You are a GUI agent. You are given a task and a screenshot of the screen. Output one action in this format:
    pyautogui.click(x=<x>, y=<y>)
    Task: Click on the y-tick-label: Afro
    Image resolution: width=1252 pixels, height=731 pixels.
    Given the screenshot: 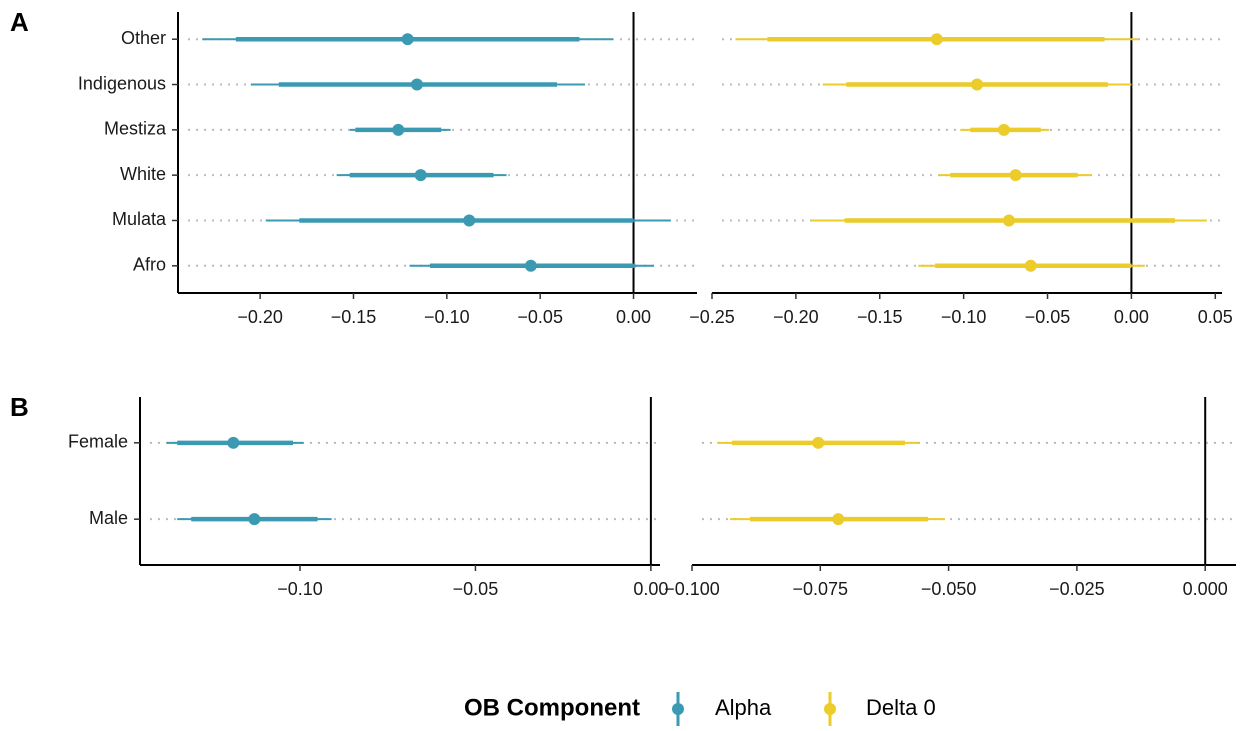 What is the action you would take?
    pyautogui.click(x=149, y=265)
    